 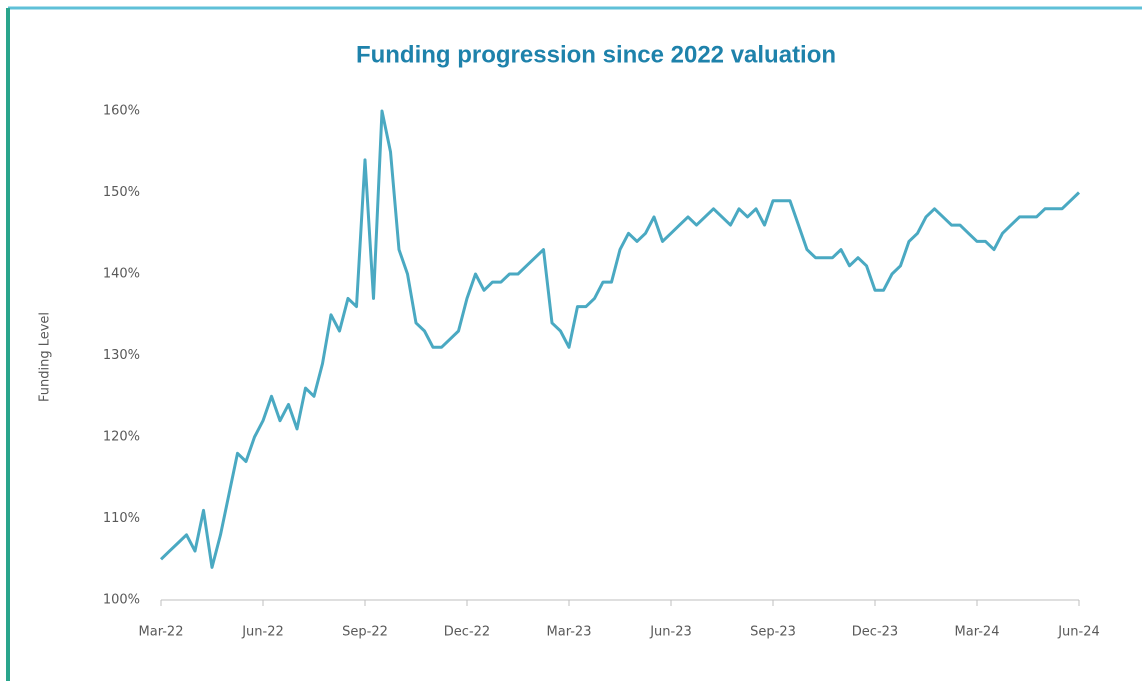 I want to click on y-tick-label: 110%, so click(x=121, y=518).